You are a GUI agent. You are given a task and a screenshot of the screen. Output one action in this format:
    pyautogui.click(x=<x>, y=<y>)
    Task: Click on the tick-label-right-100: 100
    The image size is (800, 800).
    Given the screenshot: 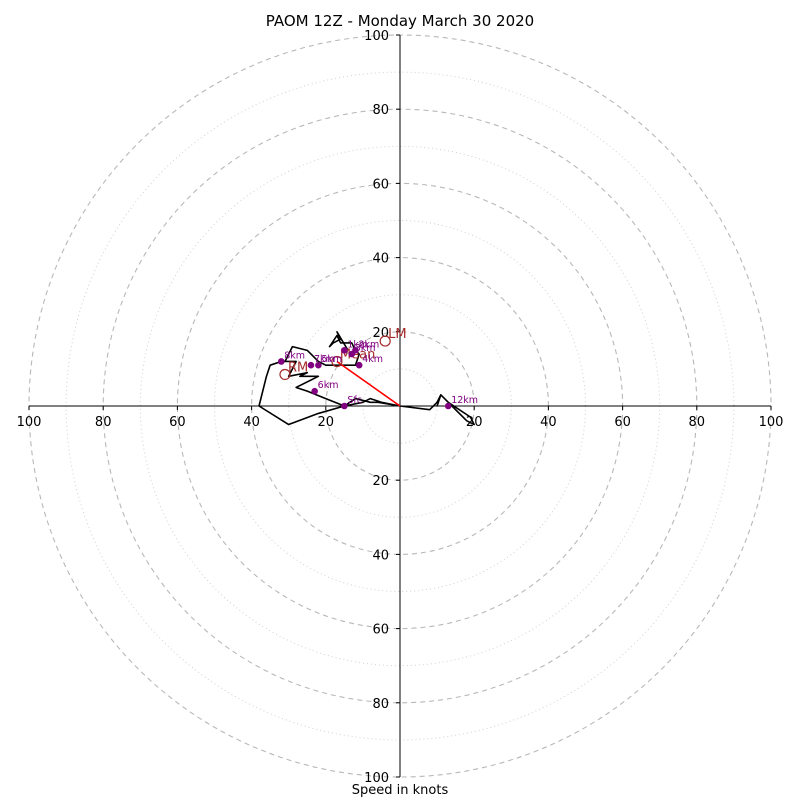 What is the action you would take?
    pyautogui.click(x=771, y=422)
    